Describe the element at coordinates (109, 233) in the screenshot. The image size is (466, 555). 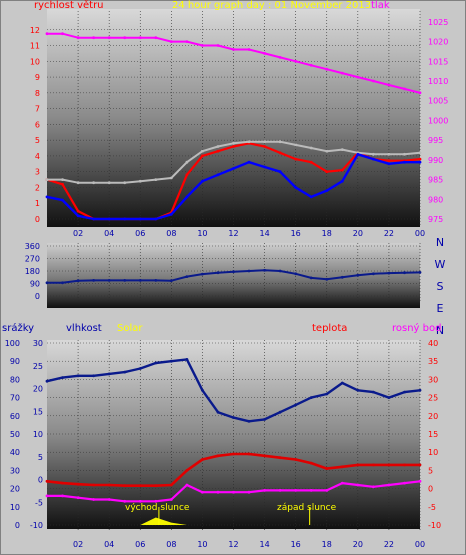
I see `x-tick-label: 04` at that location.